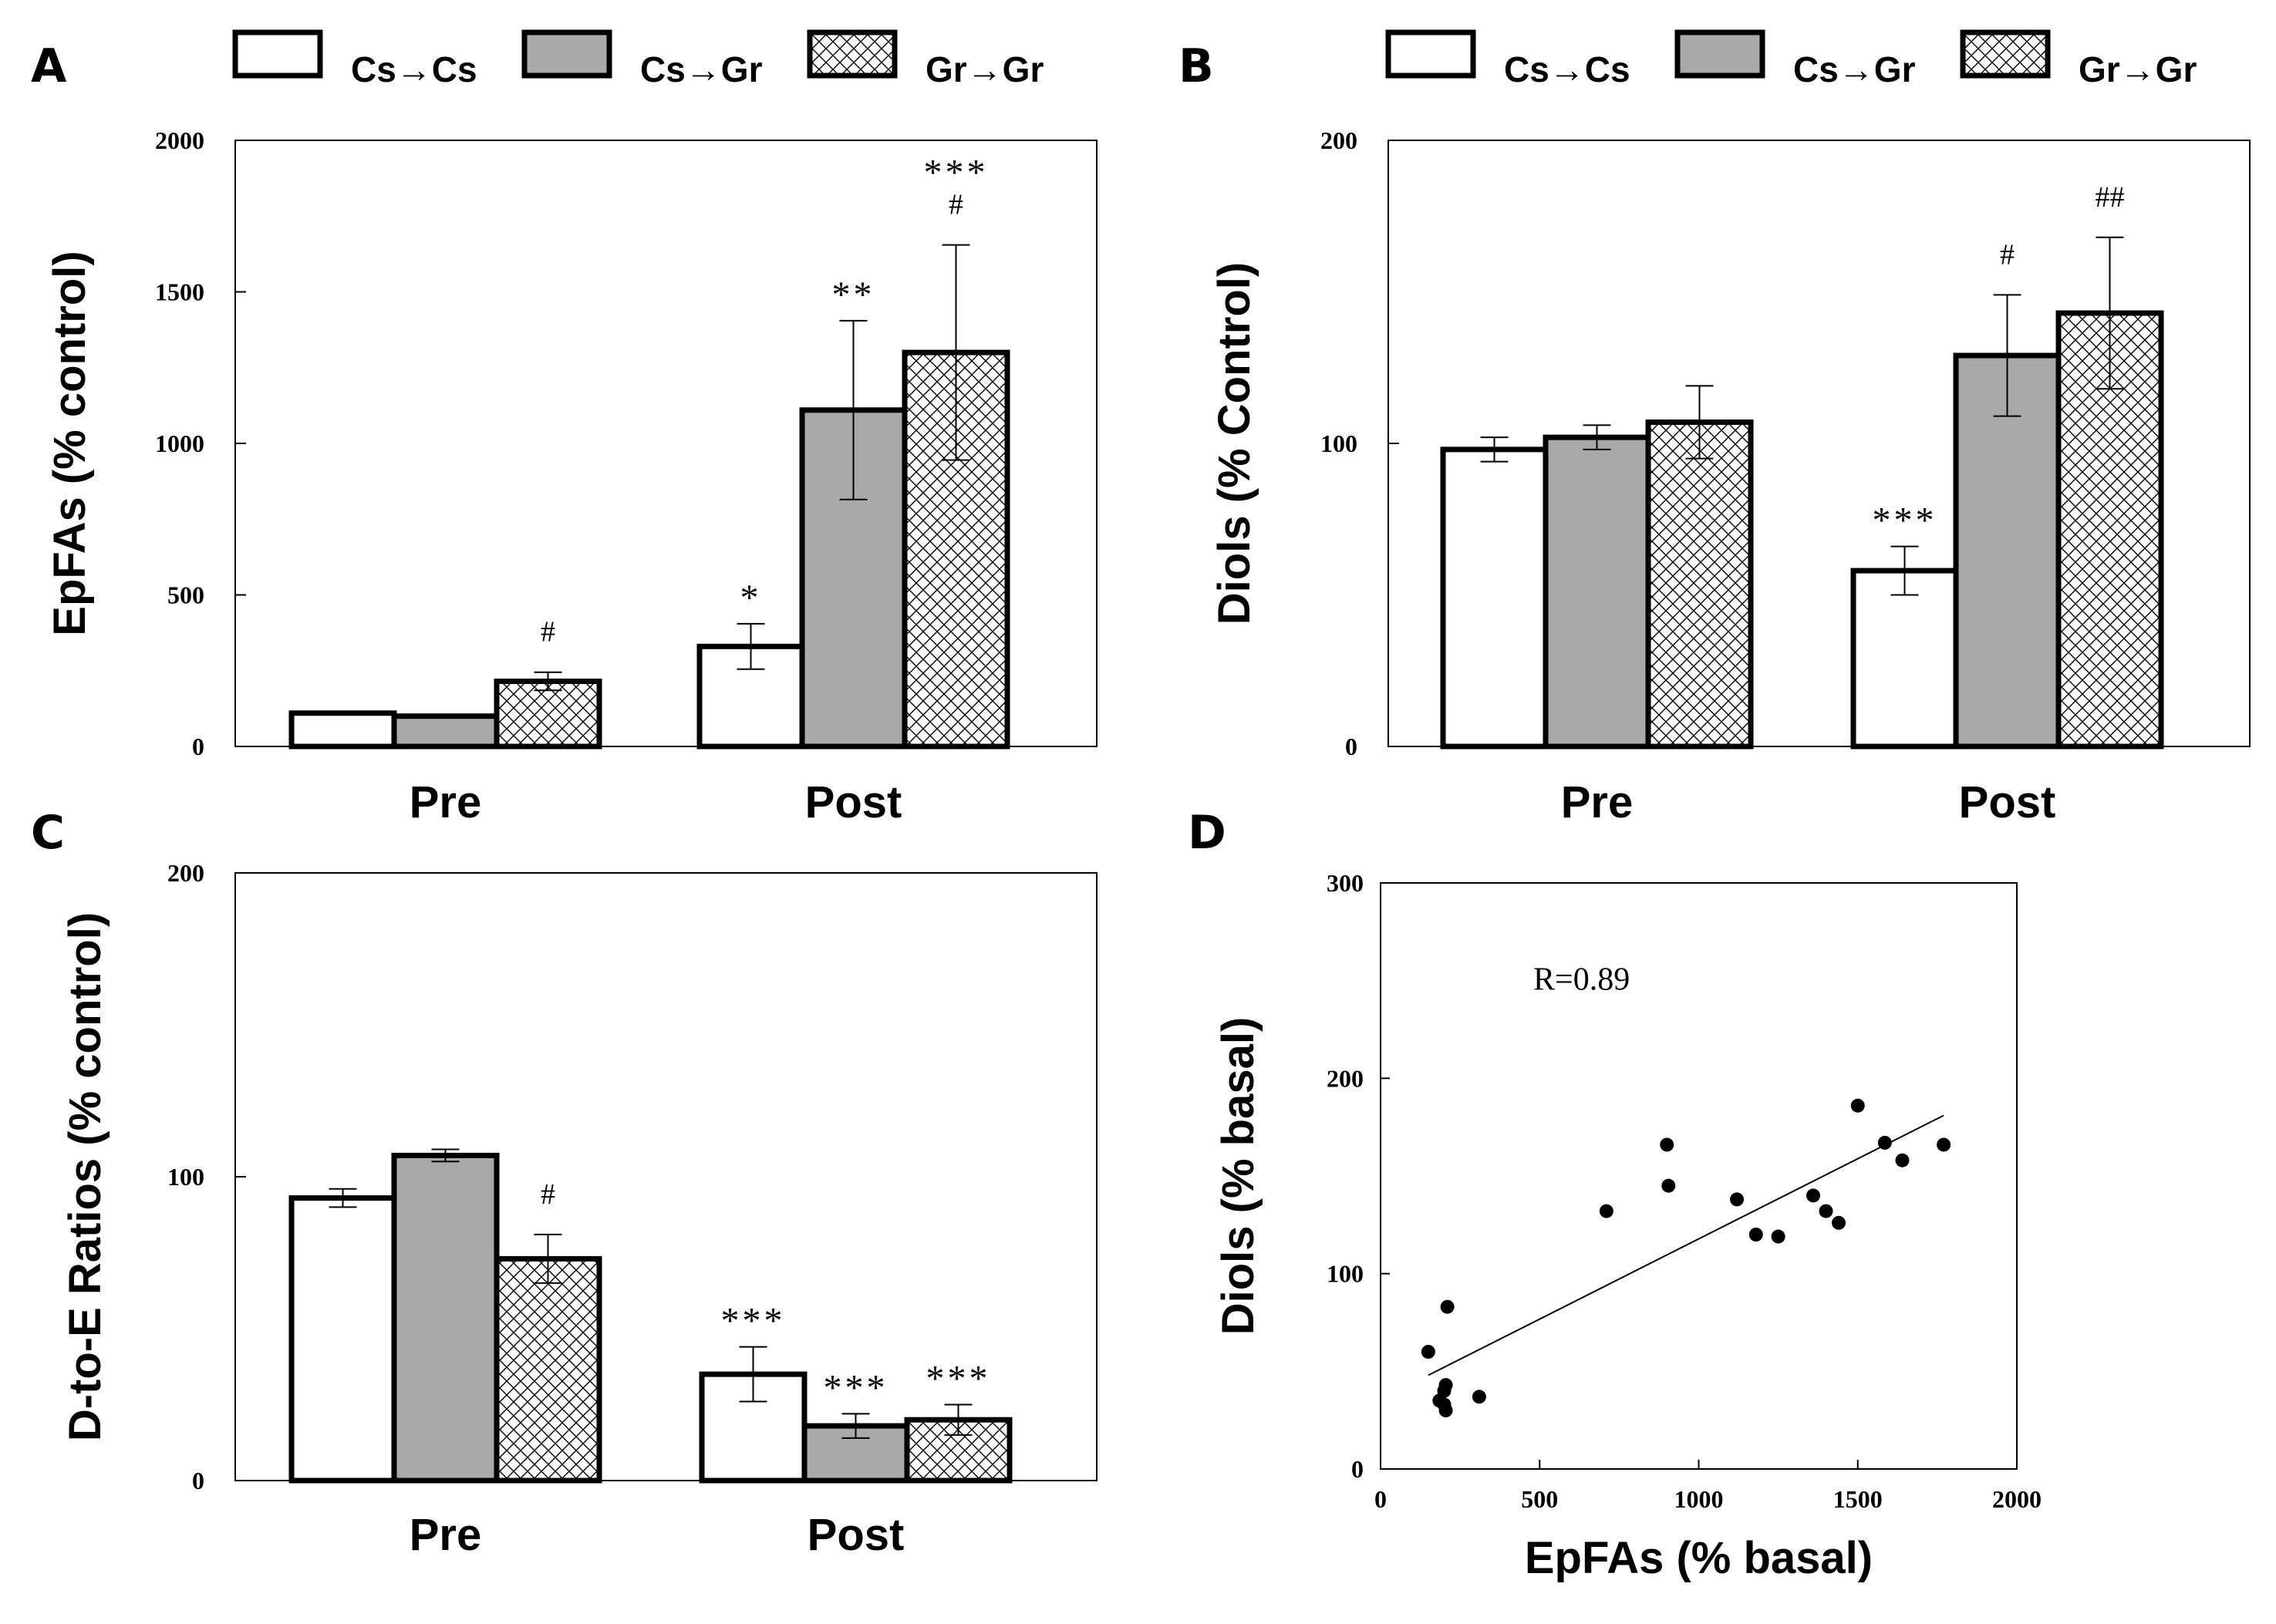 The width and height of the screenshot is (2276, 1624). I want to click on panel-letter-c: C, so click(48, 833).